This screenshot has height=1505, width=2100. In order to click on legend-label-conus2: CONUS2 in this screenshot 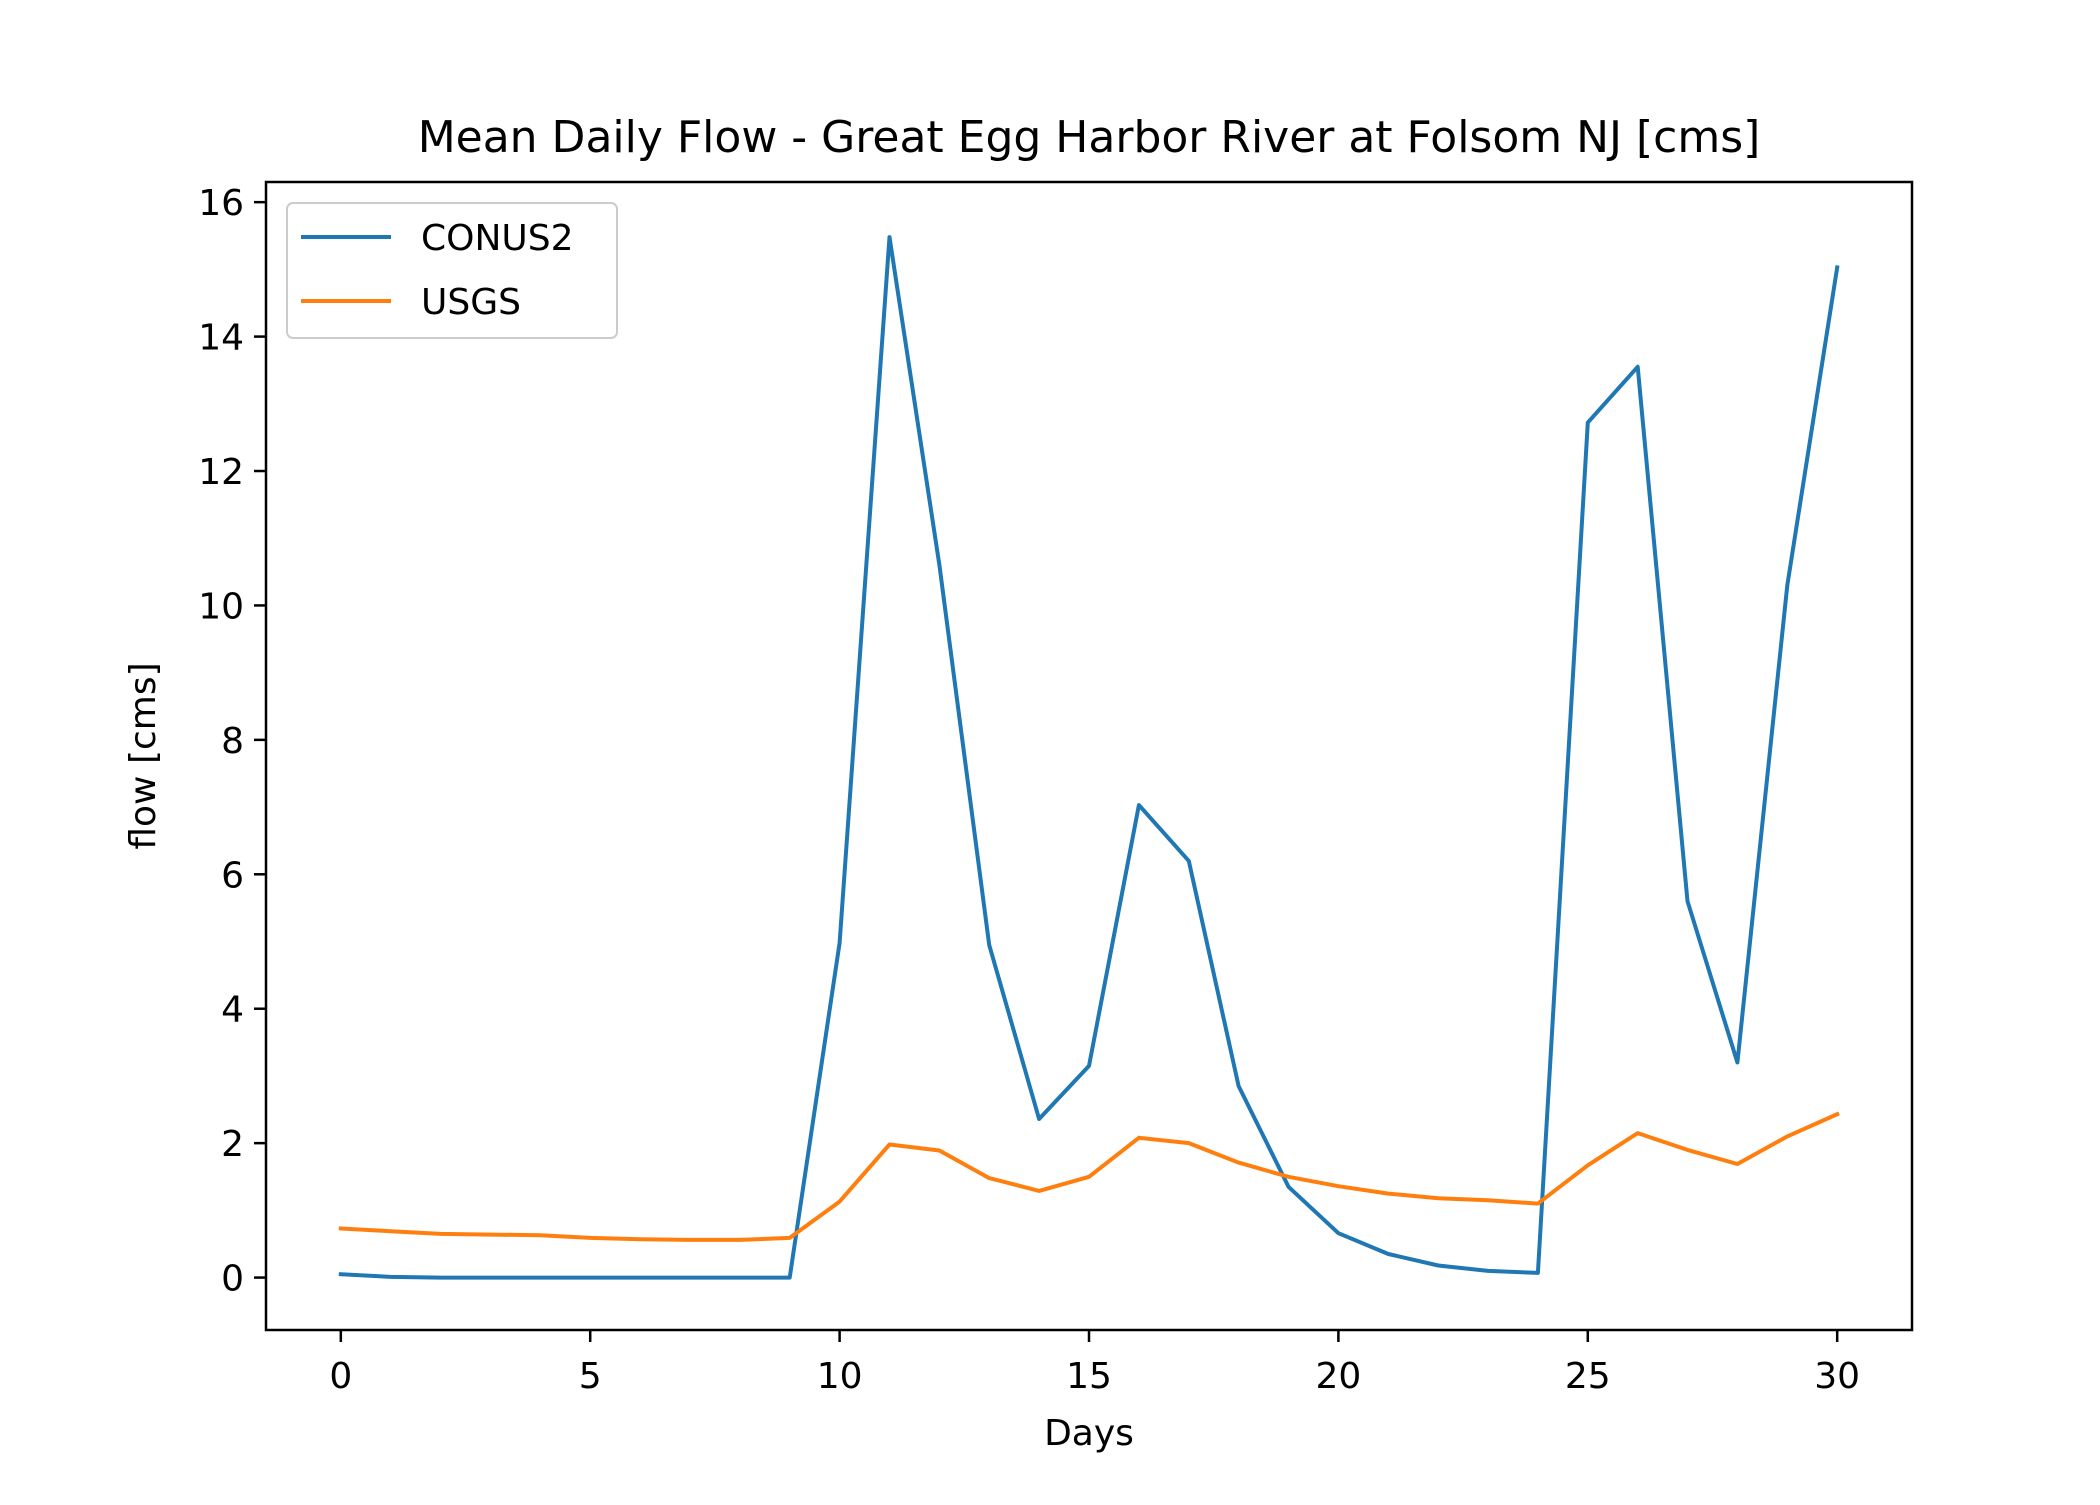, I will do `click(497, 238)`.